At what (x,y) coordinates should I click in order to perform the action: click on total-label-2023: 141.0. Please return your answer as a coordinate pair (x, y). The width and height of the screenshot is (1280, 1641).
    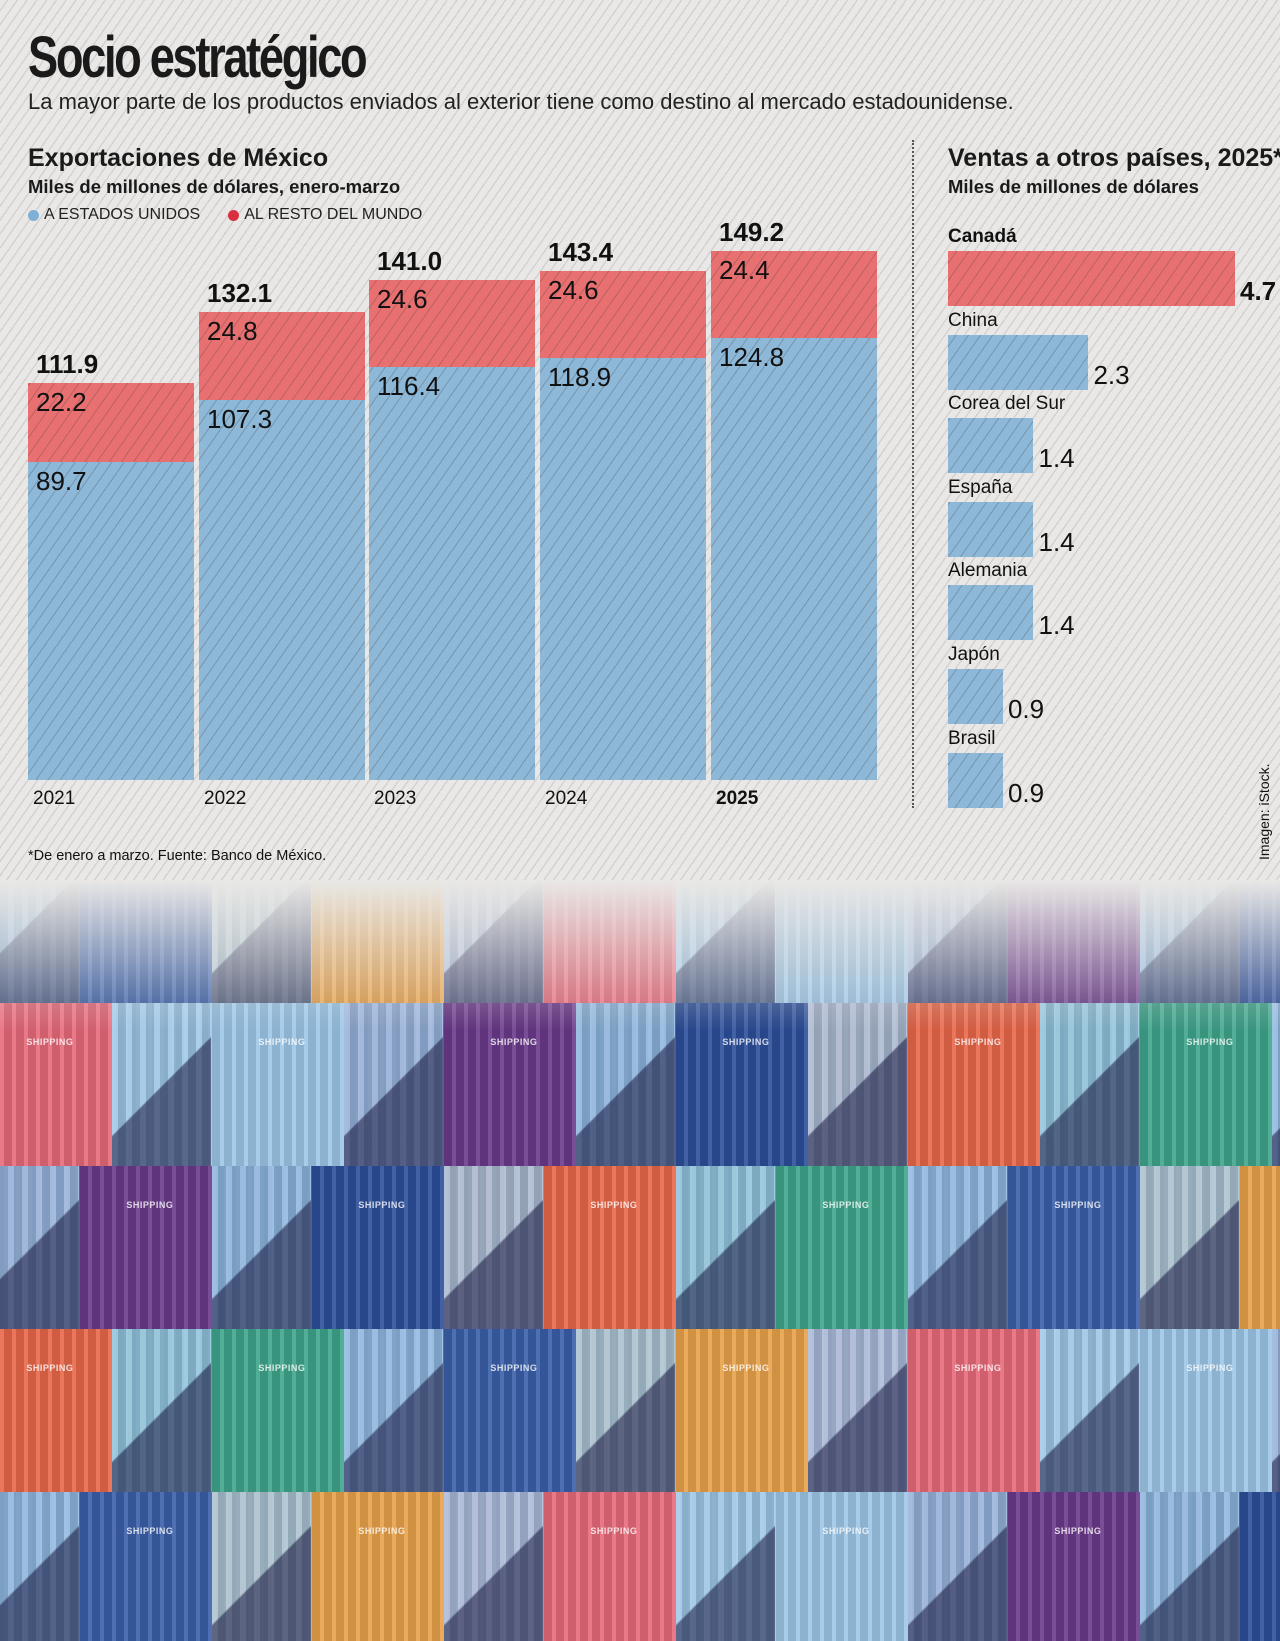
    Looking at the image, I should click on (410, 261).